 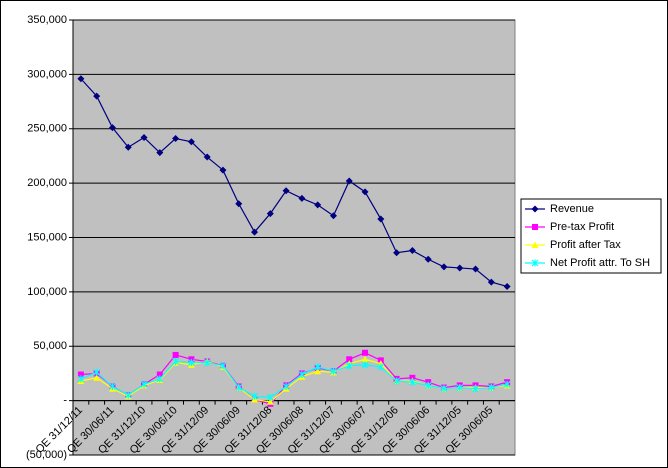 What do you see at coordinates (50, 346) in the screenshot?
I see `y-tick-label: 50,000` at bounding box center [50, 346].